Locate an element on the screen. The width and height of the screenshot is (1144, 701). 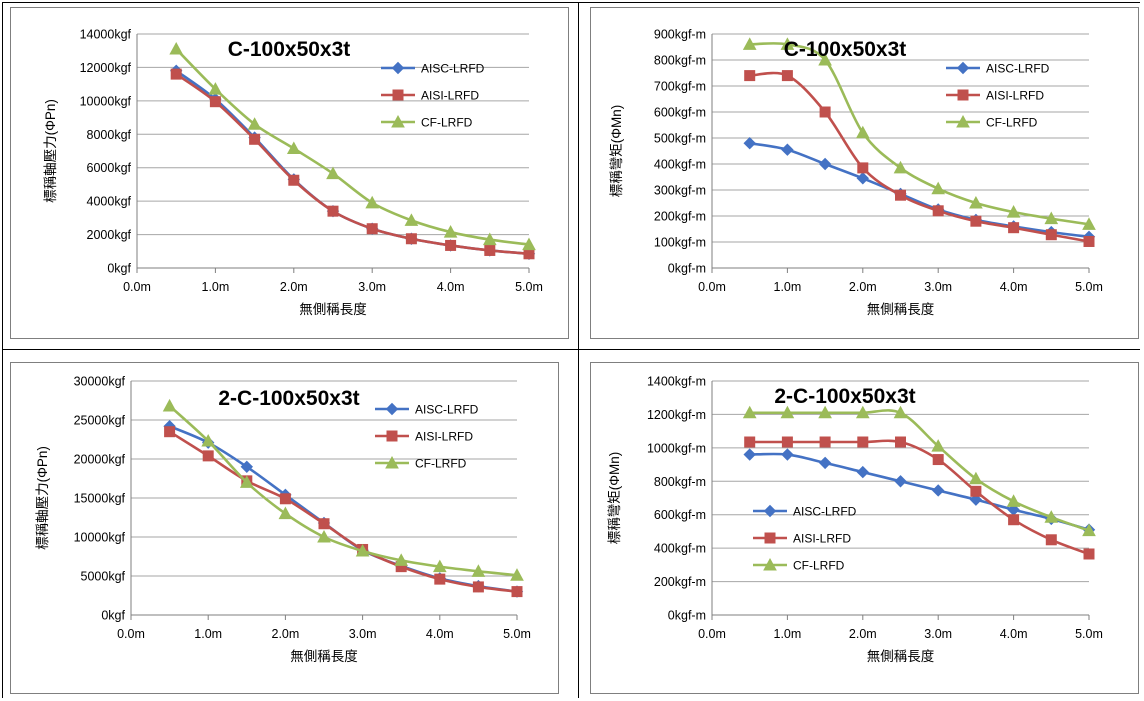
legend-marker-cf-lrfd is located at coordinates (392, 462).